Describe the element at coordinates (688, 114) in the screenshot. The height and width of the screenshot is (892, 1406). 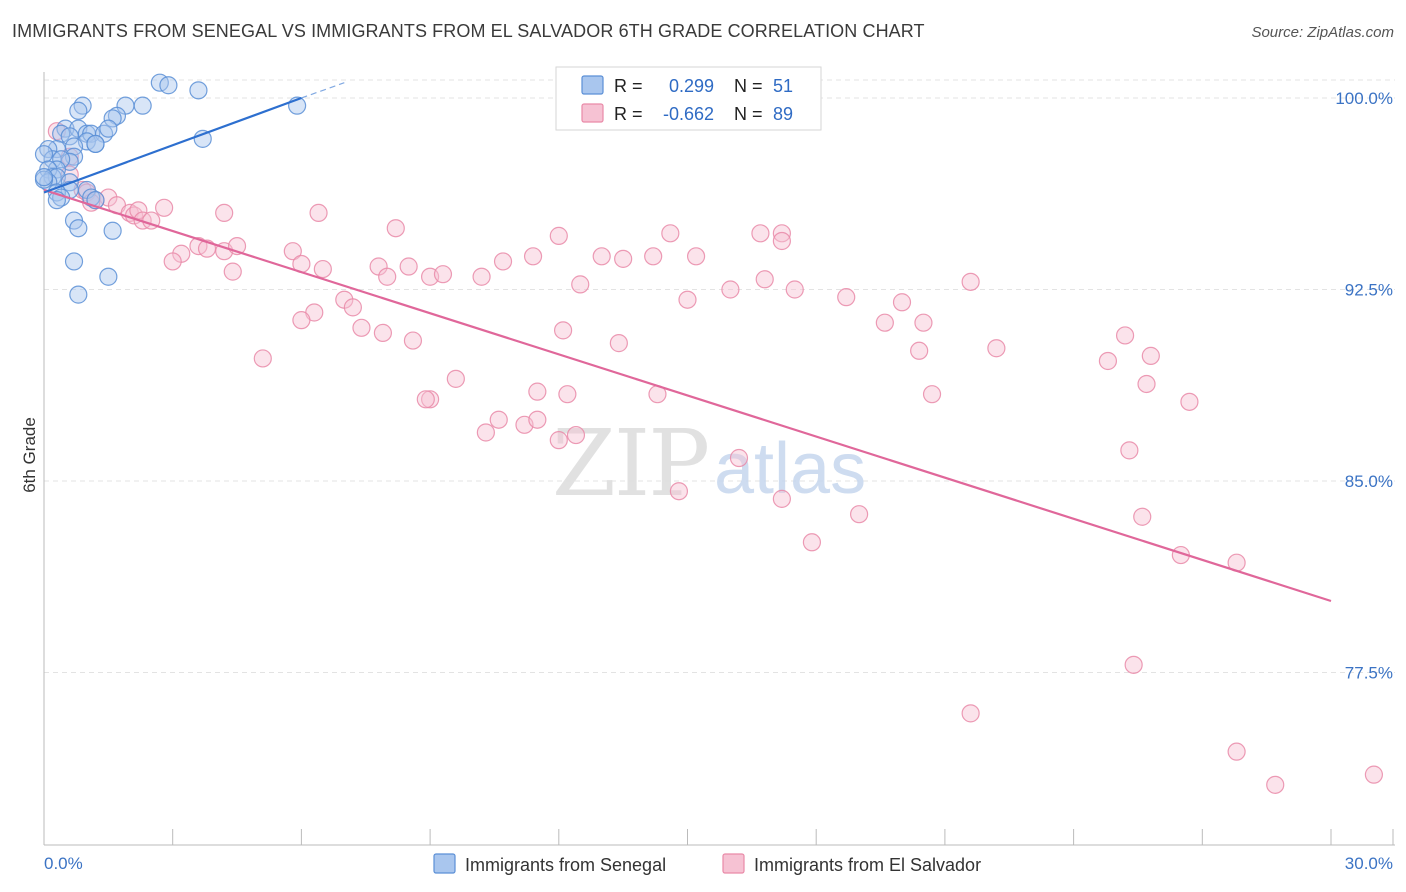
I see `stats-r-value-el-salvador: -0.662` at that location.